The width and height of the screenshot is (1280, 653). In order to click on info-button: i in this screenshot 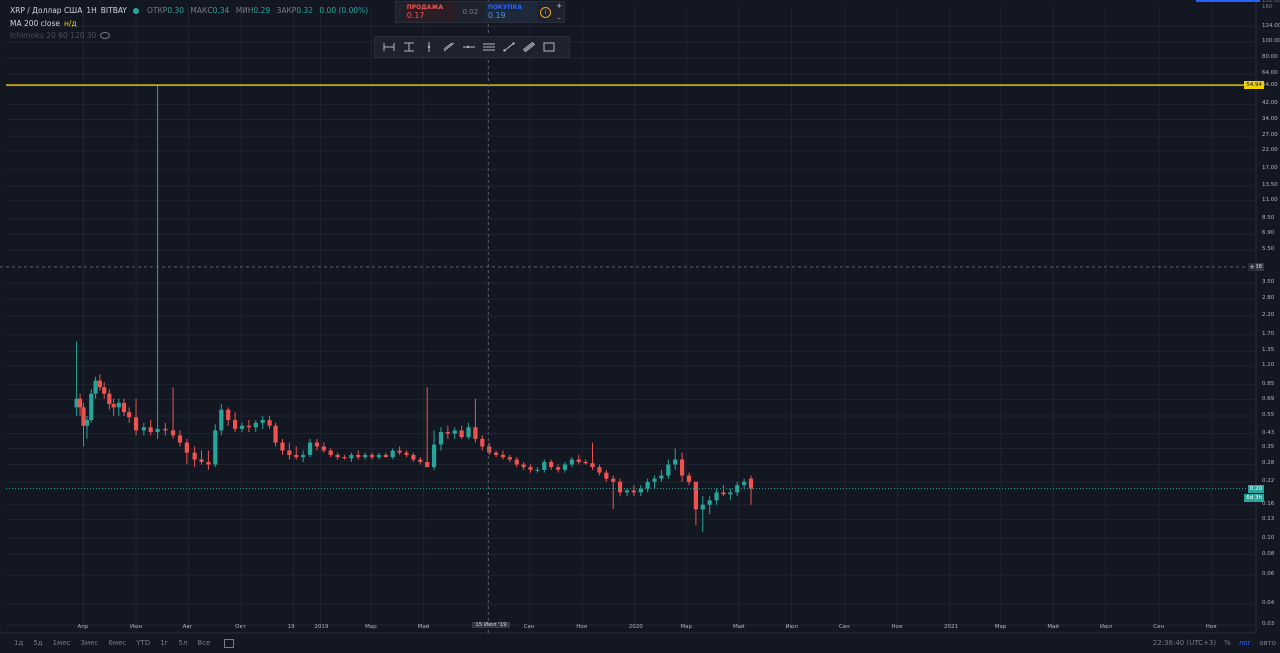, I will do `click(545, 12)`.